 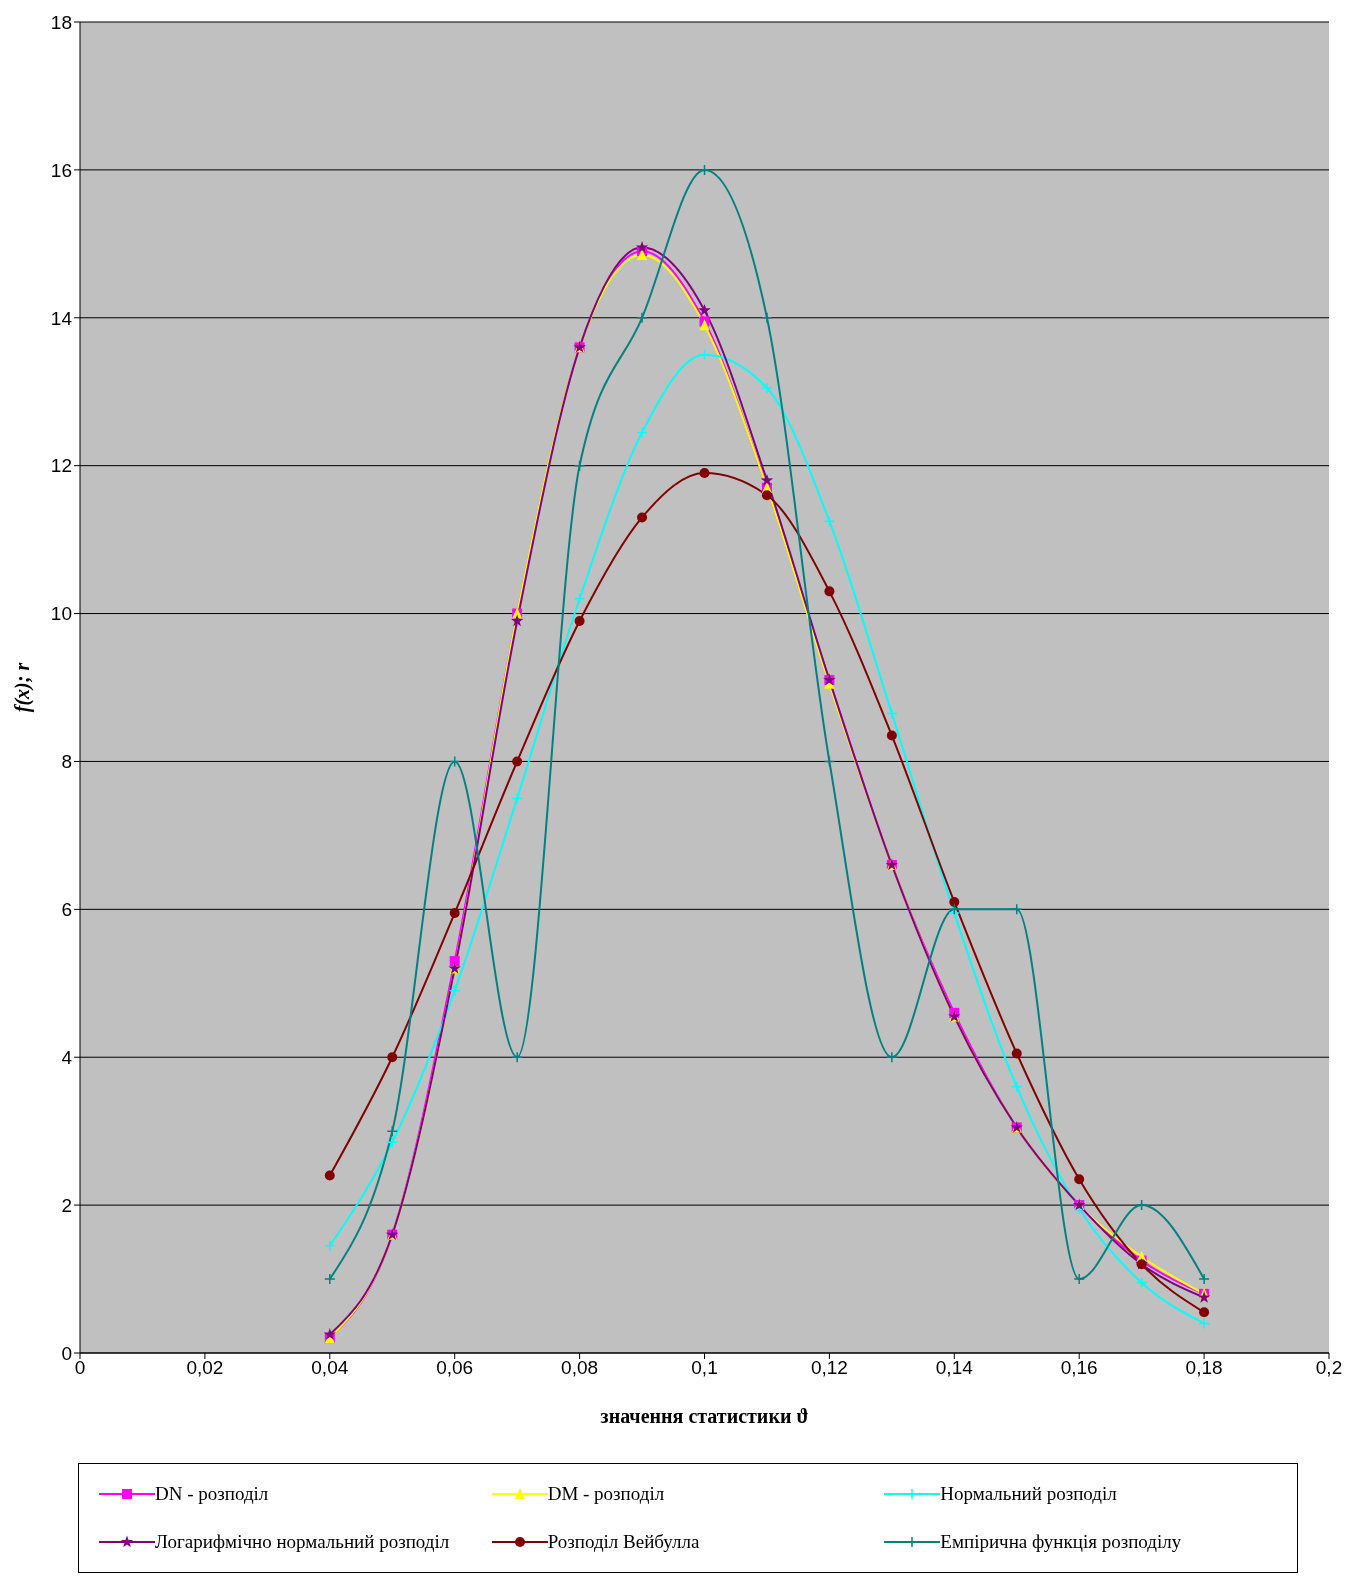 What do you see at coordinates (580, 1368) in the screenshot?
I see `x-tick-label: 0,08` at bounding box center [580, 1368].